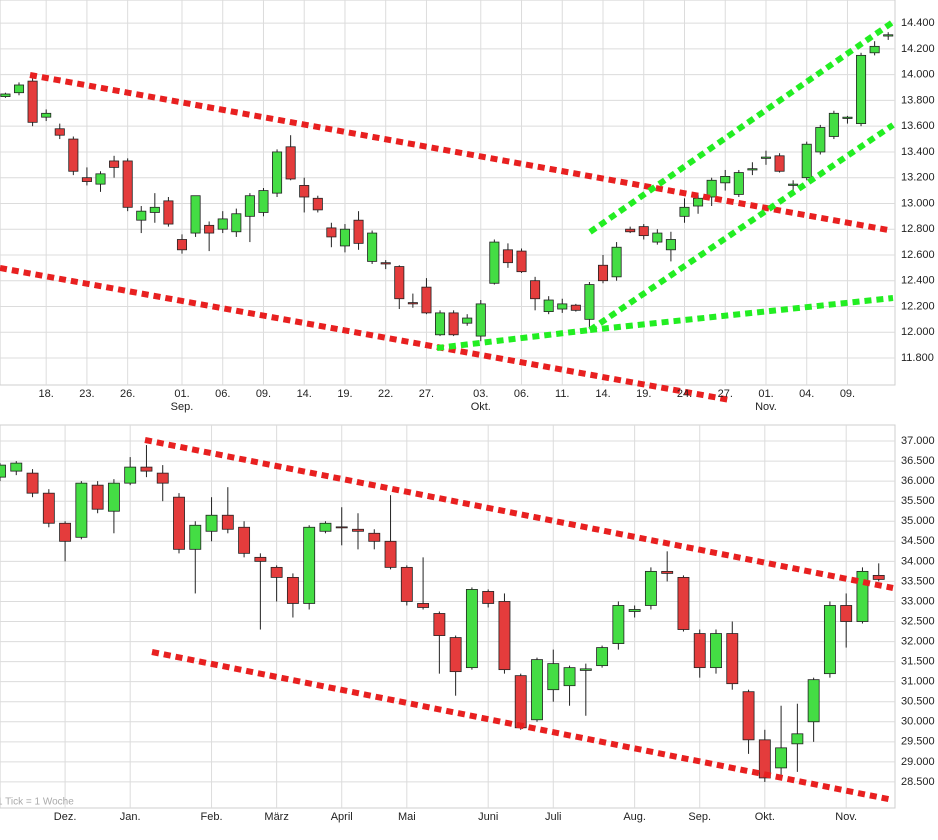 The height and width of the screenshot is (840, 938). I want to click on y-tick-label: 30.000, so click(918, 722).